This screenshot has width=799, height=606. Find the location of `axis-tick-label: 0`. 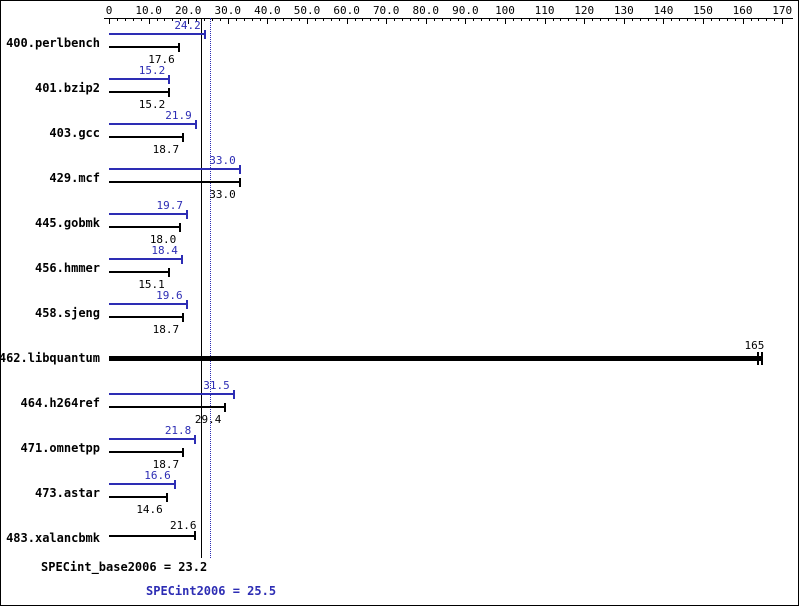

axis-tick-label: 0 is located at coordinates (109, 10).